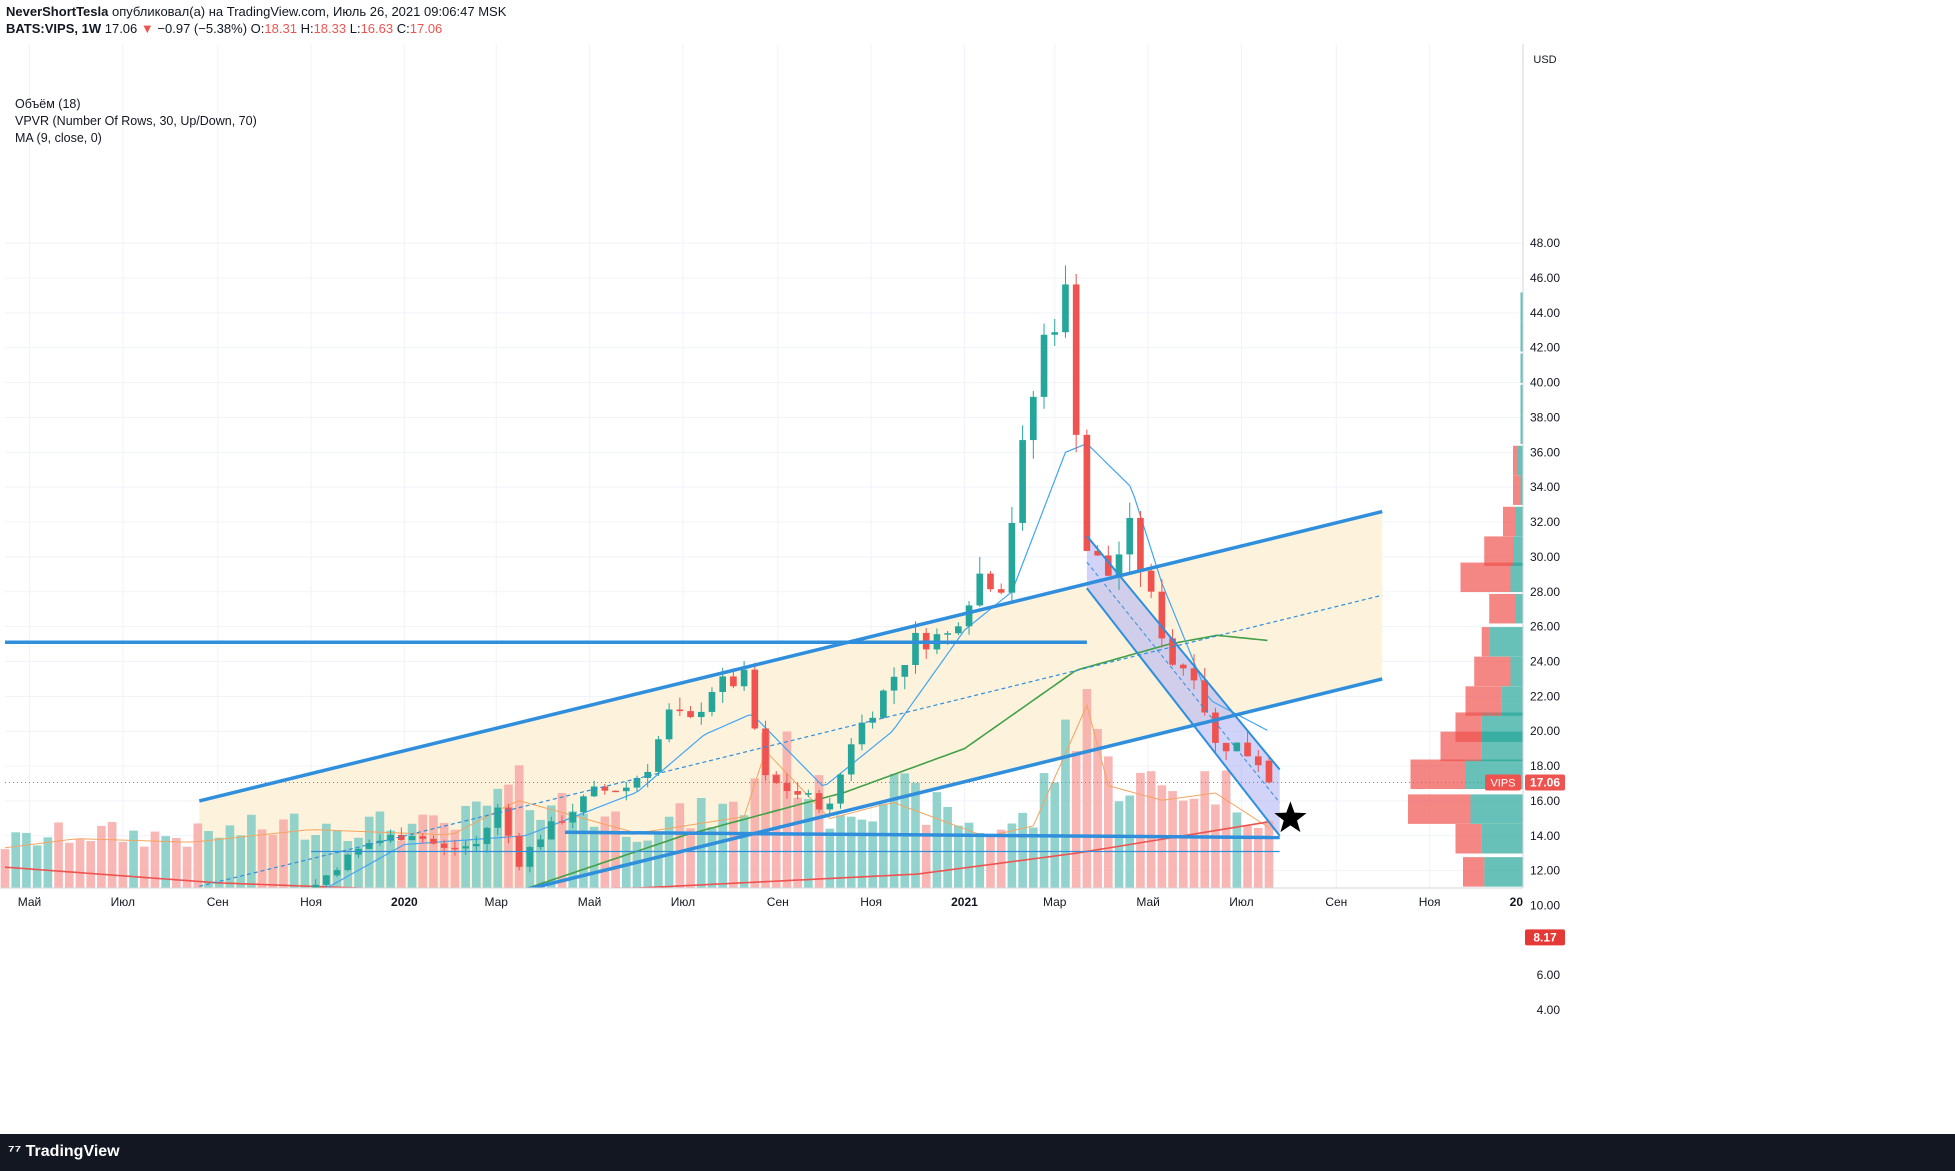 This screenshot has width=1955, height=1171. Describe the element at coordinates (871, 902) in the screenshot. I see `time-tick-label: Ноя` at that location.